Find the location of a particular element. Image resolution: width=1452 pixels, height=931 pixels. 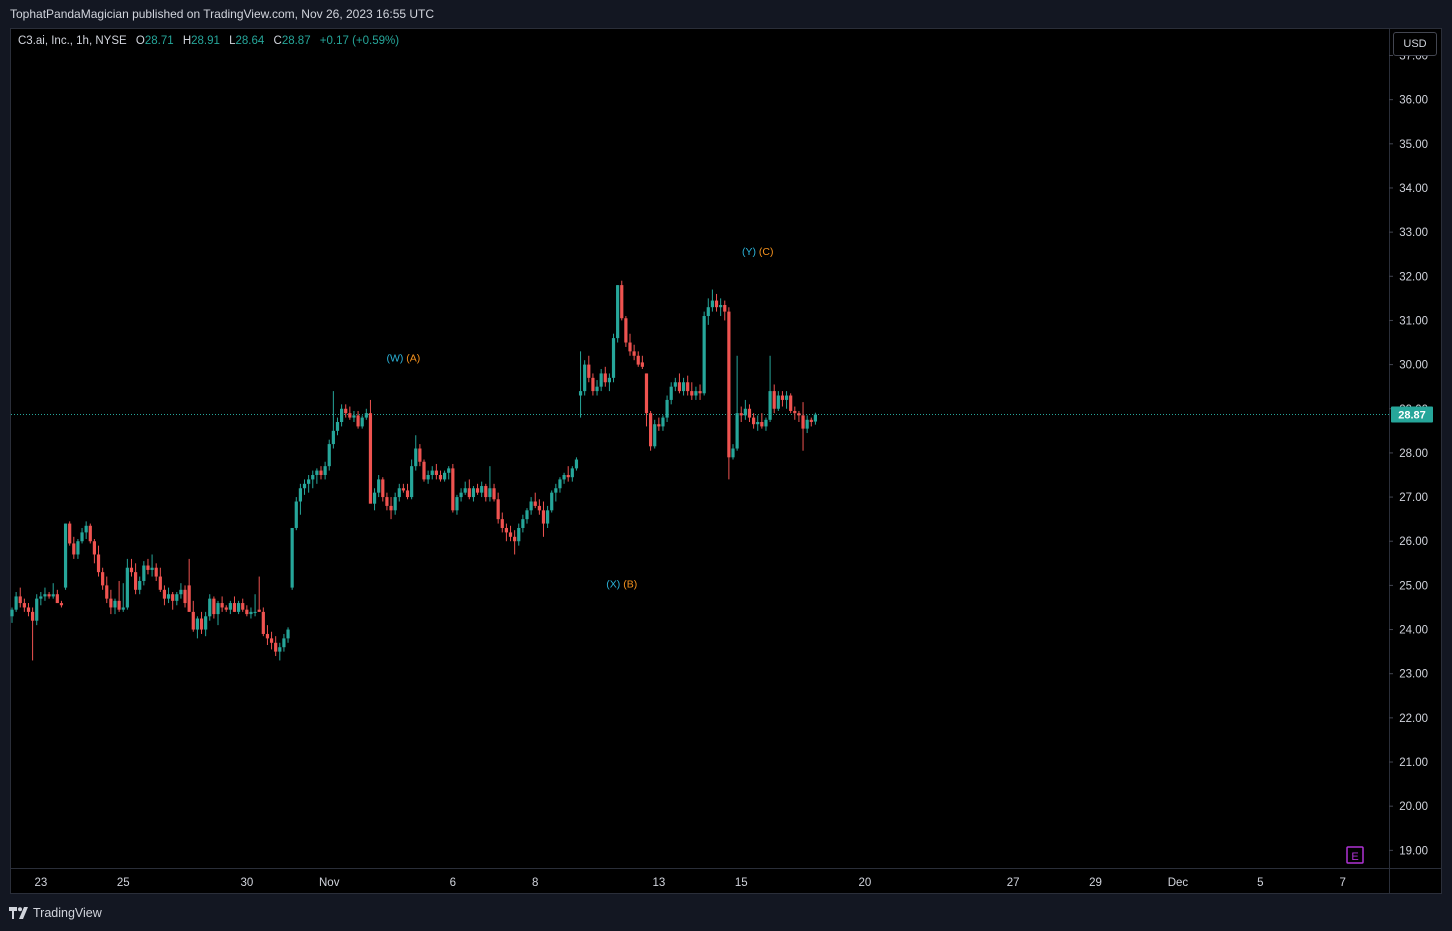

wave-label: (W) (A) is located at coordinates (403, 359).